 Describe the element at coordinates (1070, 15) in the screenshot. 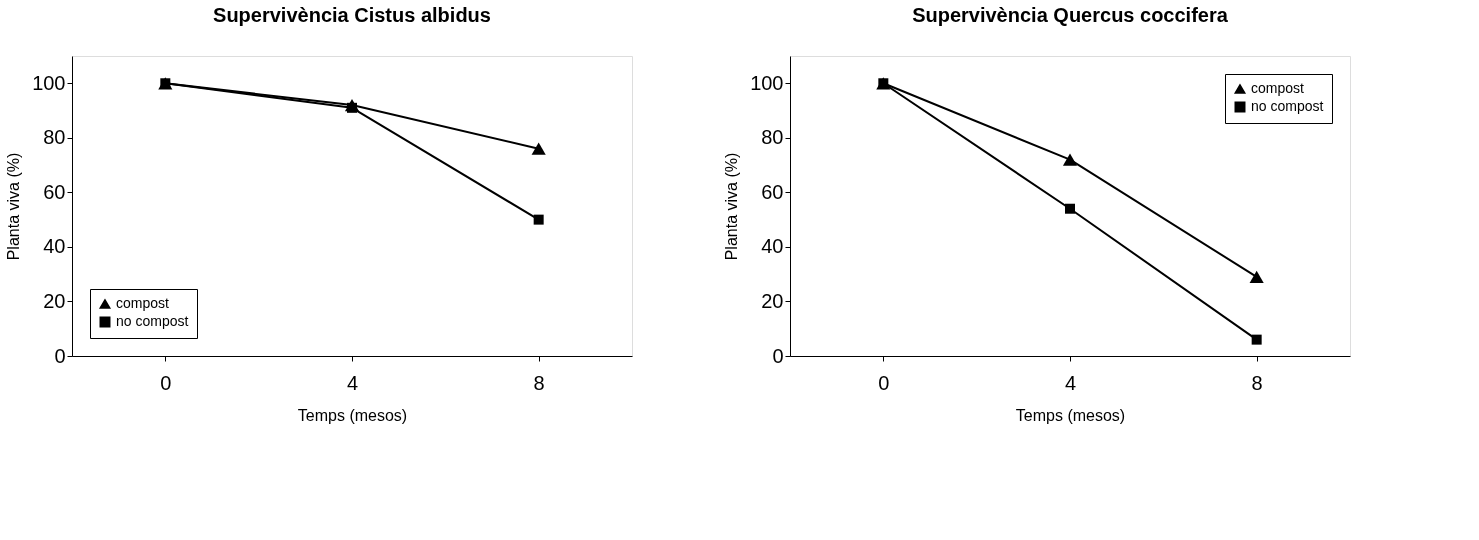

I see `chart-title: Supervivència Quercus coccifera` at that location.